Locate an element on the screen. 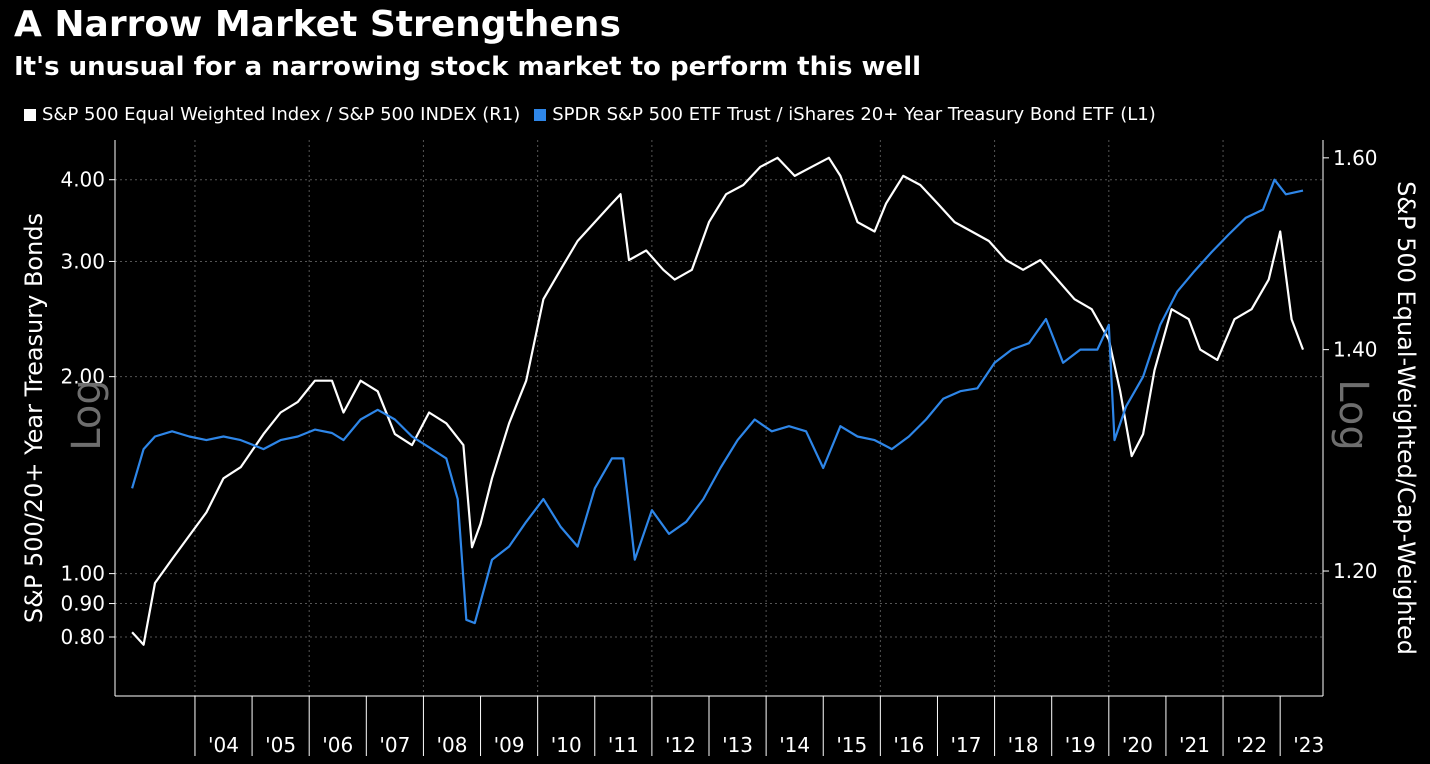 The height and width of the screenshot is (764, 1430). left-tick-label: 3.00 is located at coordinates (82, 261).